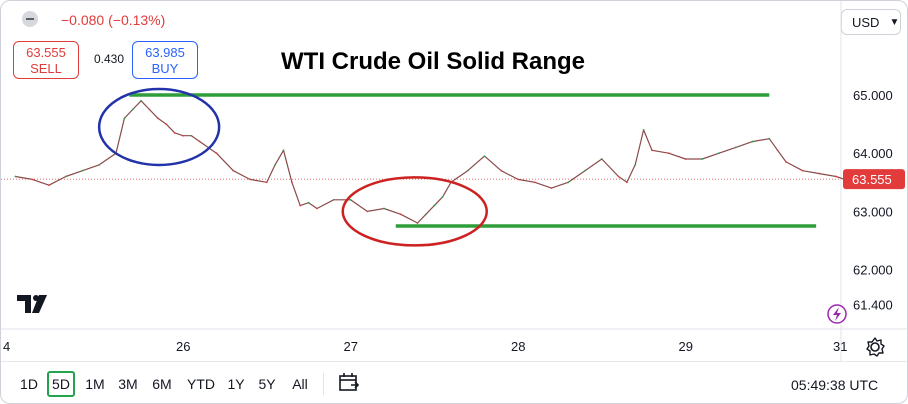 The width and height of the screenshot is (908, 404). I want to click on timeframe-all: All, so click(300, 384).